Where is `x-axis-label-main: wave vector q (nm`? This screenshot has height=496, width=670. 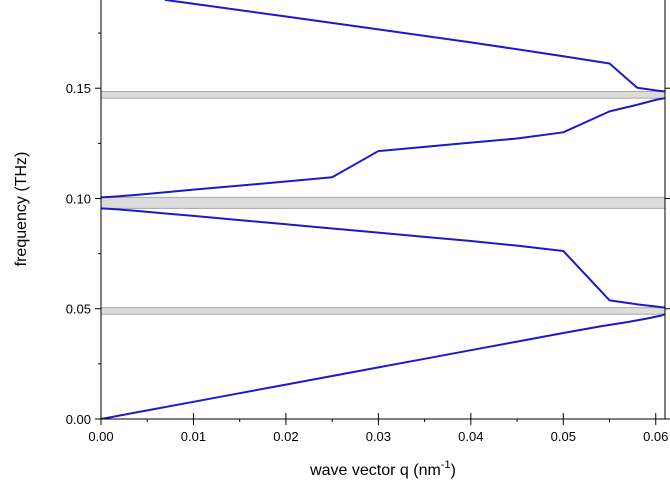
x-axis-label-main: wave vector q (nm is located at coordinates (375, 470).